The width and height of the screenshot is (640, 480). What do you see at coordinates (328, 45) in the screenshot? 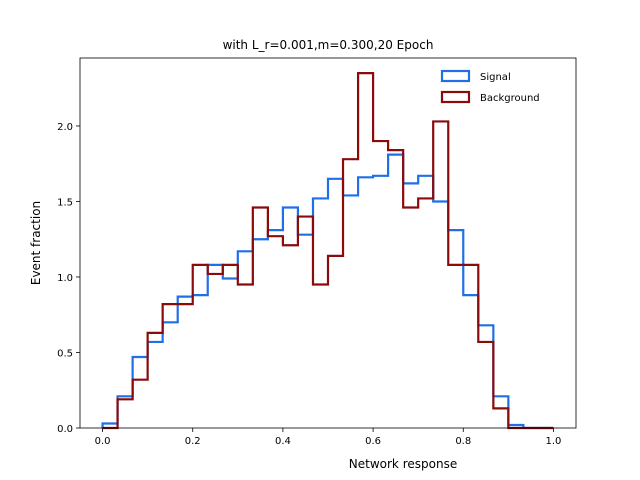
I see `chart-title: with L_r=0.001,m=0.300,20 Epoch` at bounding box center [328, 45].